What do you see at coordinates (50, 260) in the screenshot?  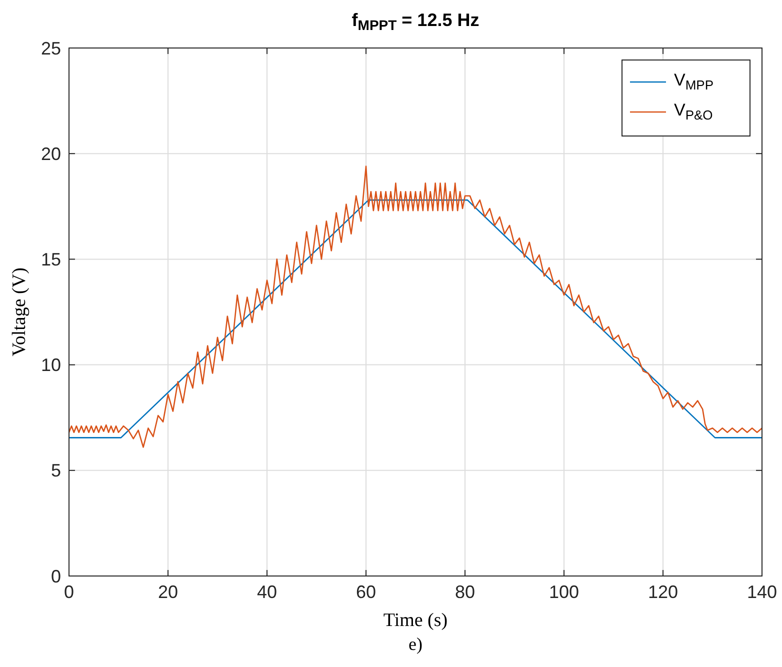 I see `y-tick-label: 15` at bounding box center [50, 260].